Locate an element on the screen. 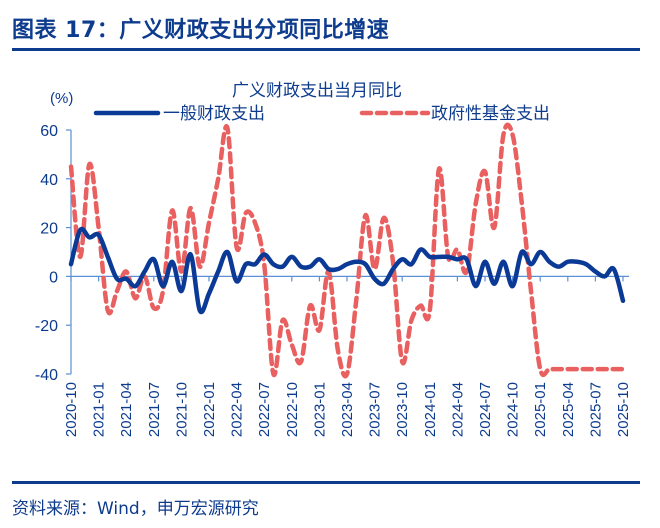 This screenshot has height=528, width=660. svg-text: 2021-04 is located at coordinates (126, 409).